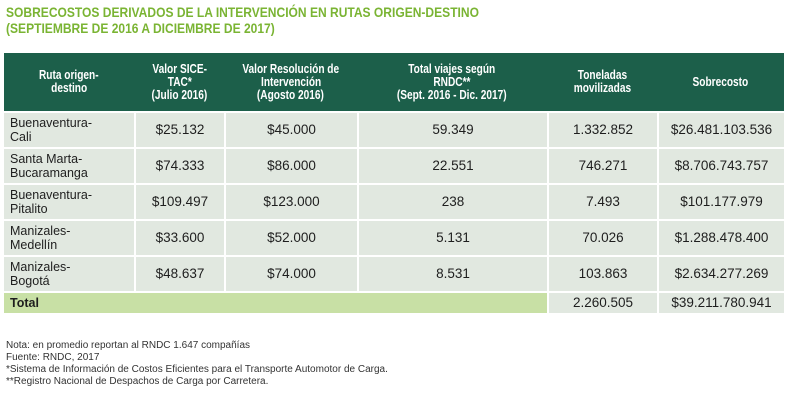 The height and width of the screenshot is (400, 790). Describe the element at coordinates (179, 129) in the screenshot. I see `sicetac-cell: $25.132` at that location.